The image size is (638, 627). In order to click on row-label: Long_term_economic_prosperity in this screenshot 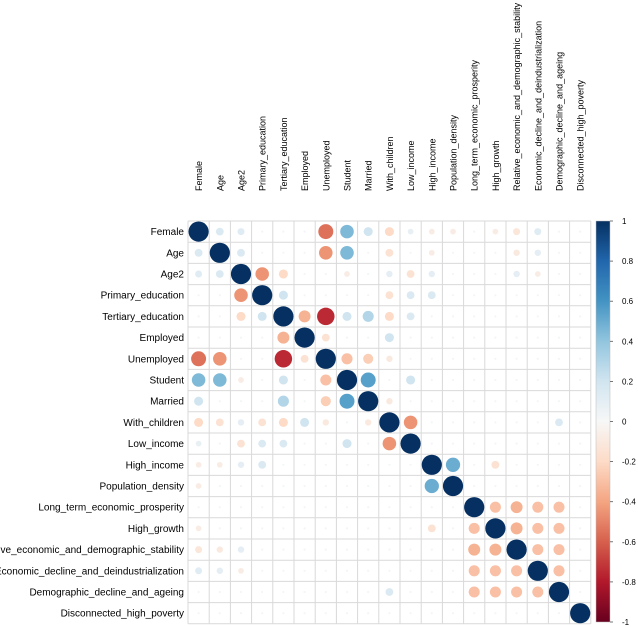, I will do `click(111, 508)`.